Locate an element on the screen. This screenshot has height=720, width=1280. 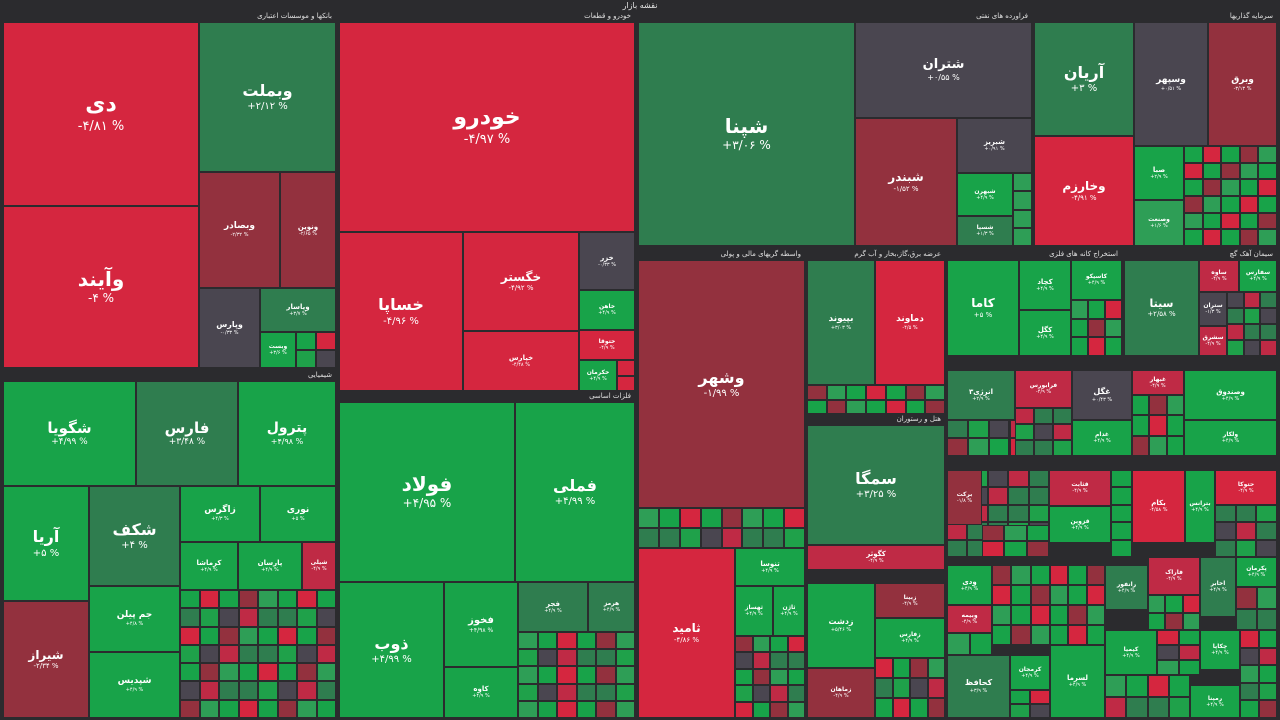
stock-tile: کچاد +۴/۹ % is located at coordinates (1045, 285).